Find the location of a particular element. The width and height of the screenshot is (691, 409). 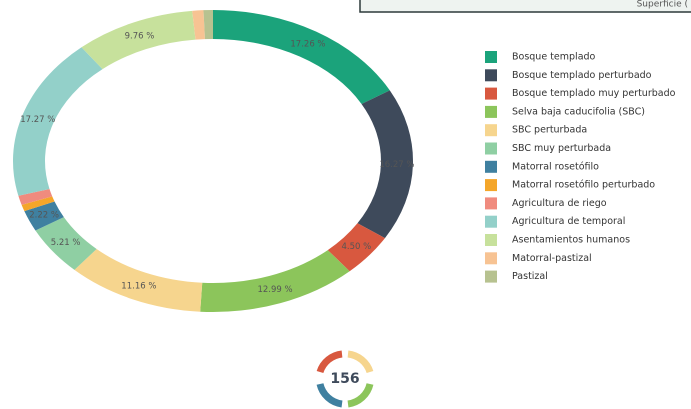

legend-label: Bosque templado muy perturbado is located at coordinates (594, 93).